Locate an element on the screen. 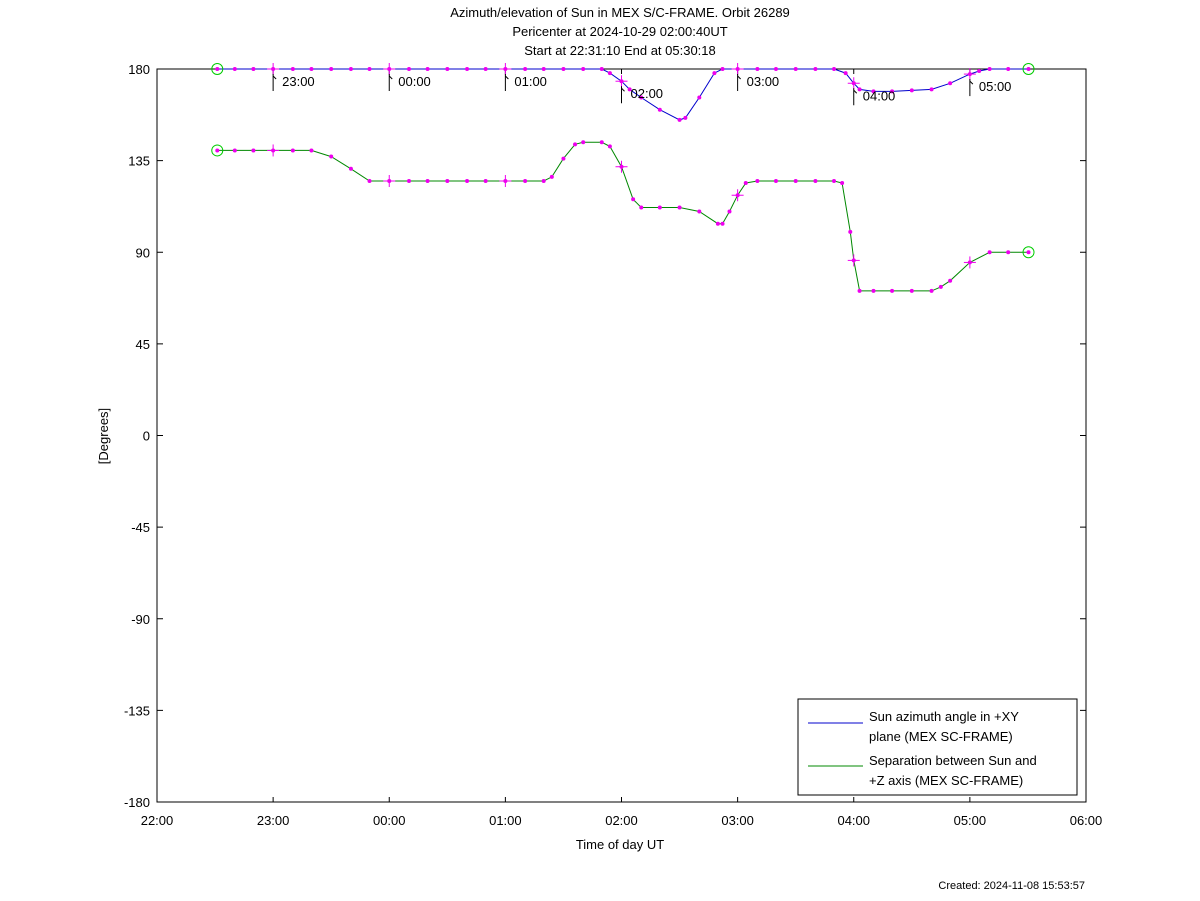 The image size is (1200, 901). hour-annotation-label: 01:00 is located at coordinates (530, 81).